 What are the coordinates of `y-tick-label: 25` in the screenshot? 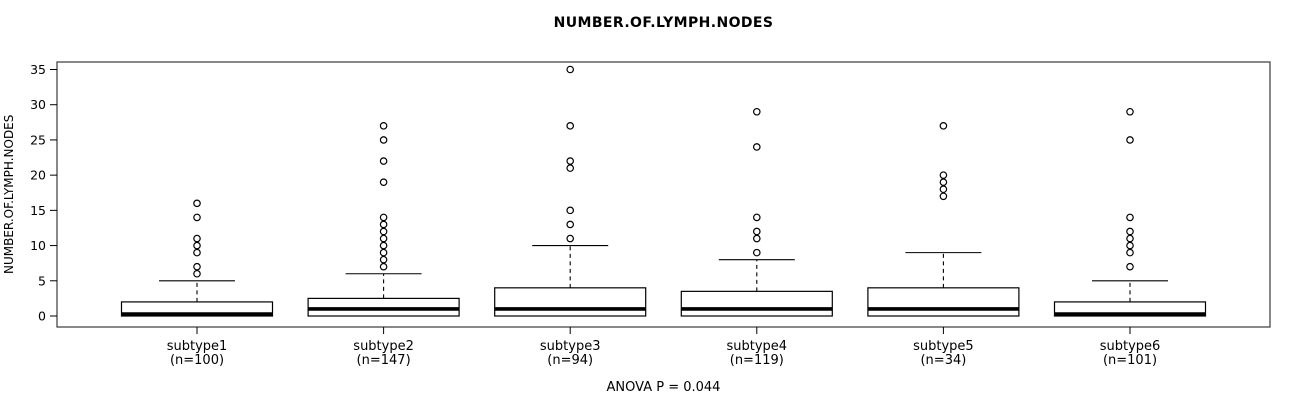 It's located at (38, 139).